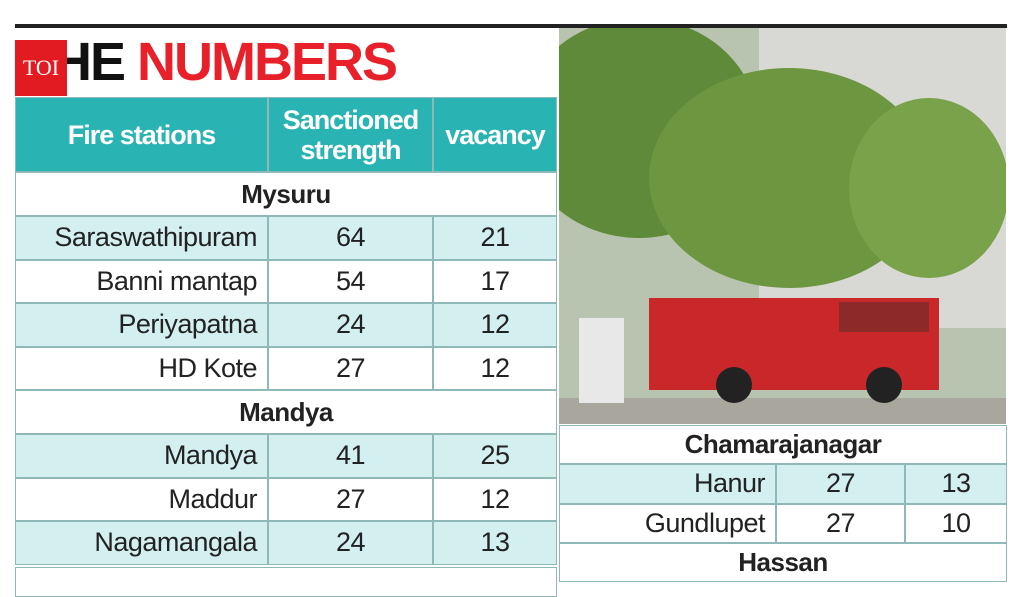 The width and height of the screenshot is (1024, 597). I want to click on header-cell: Fire stations, so click(141, 134).